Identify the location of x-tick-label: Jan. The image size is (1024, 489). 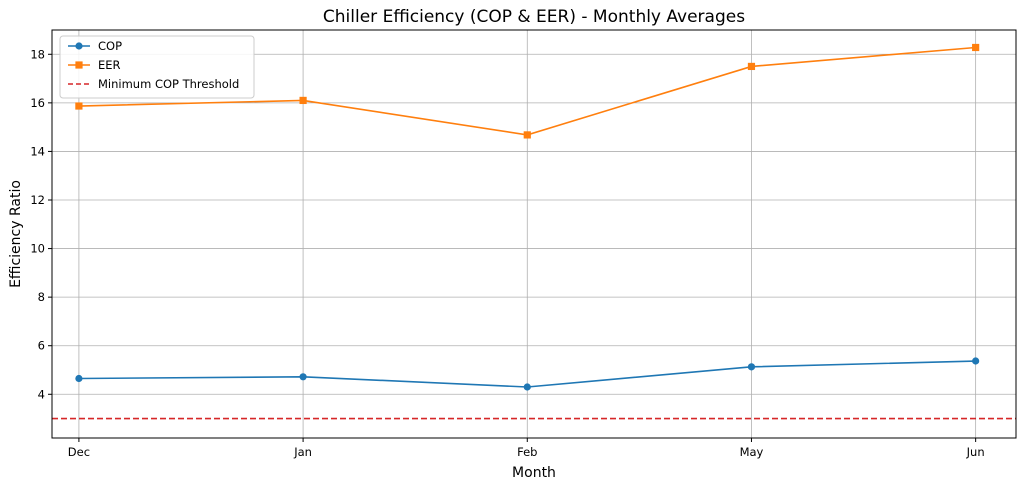
(302, 452).